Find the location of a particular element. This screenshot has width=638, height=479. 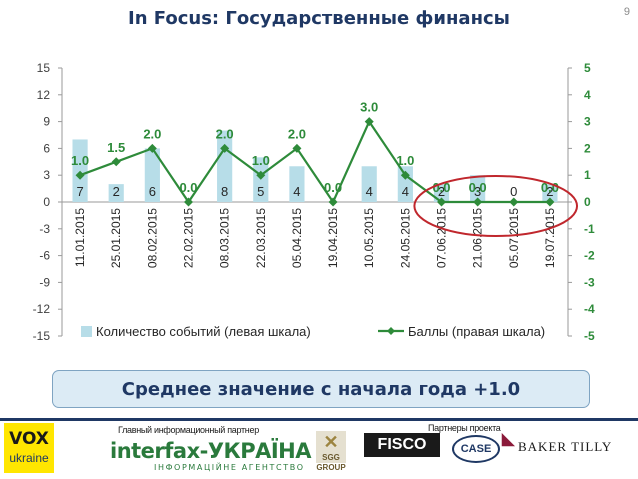

sgg-group-logo: ✕ SGG GROUP is located at coordinates (331, 451).